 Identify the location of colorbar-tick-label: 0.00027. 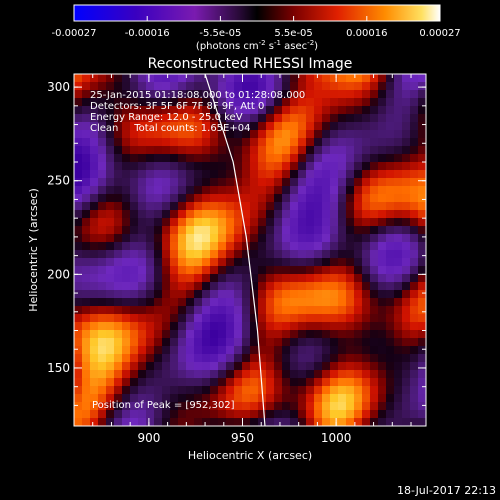
(439, 33).